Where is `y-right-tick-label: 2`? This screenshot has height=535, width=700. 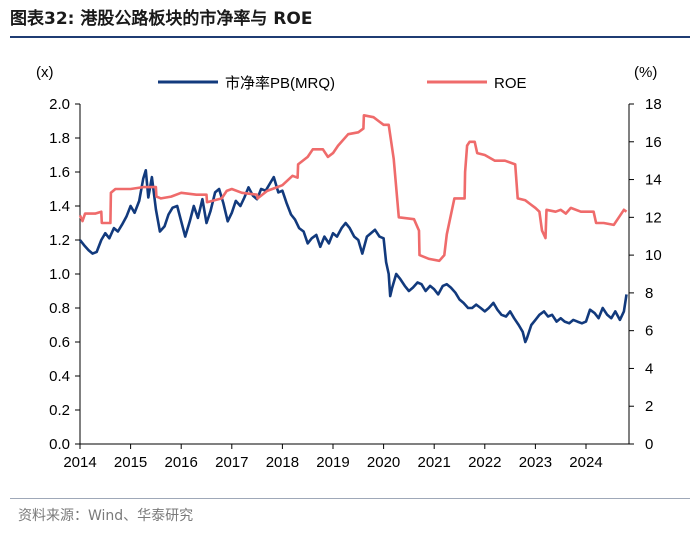 y-right-tick-label: 2 is located at coordinates (649, 406).